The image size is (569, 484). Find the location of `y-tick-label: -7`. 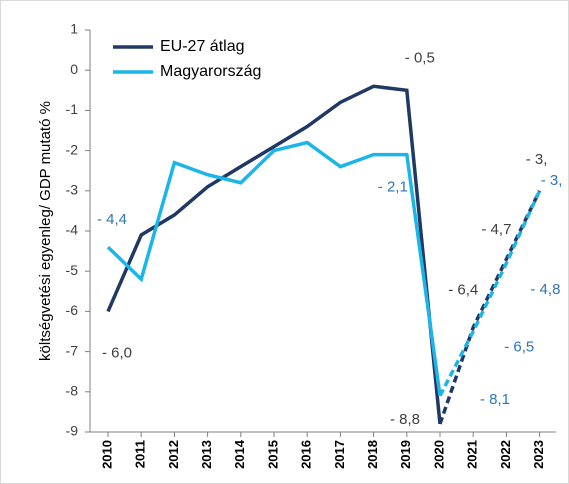

y-tick-label: -7 is located at coordinates (72, 350).